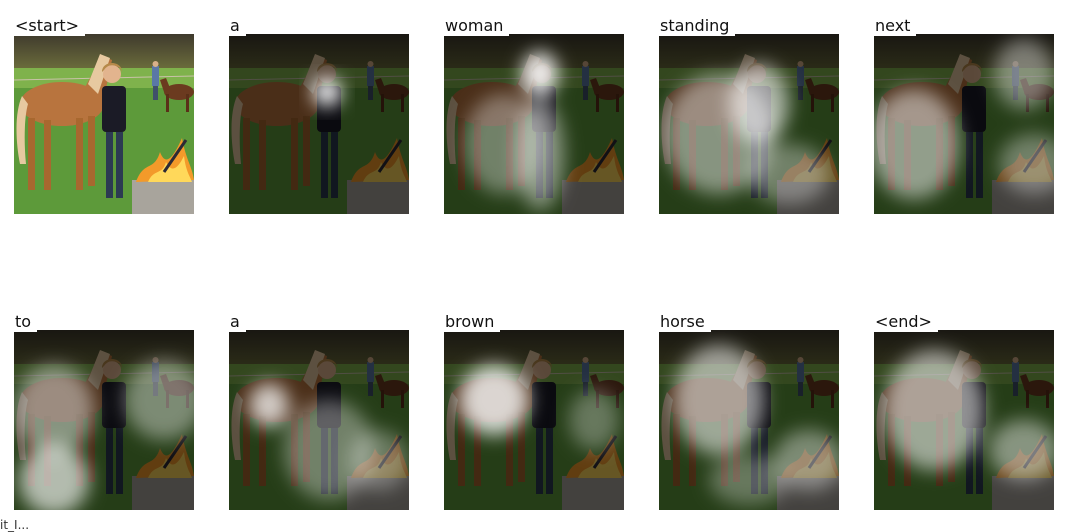  I want to click on attention-panel: brown, so click(534, 411).